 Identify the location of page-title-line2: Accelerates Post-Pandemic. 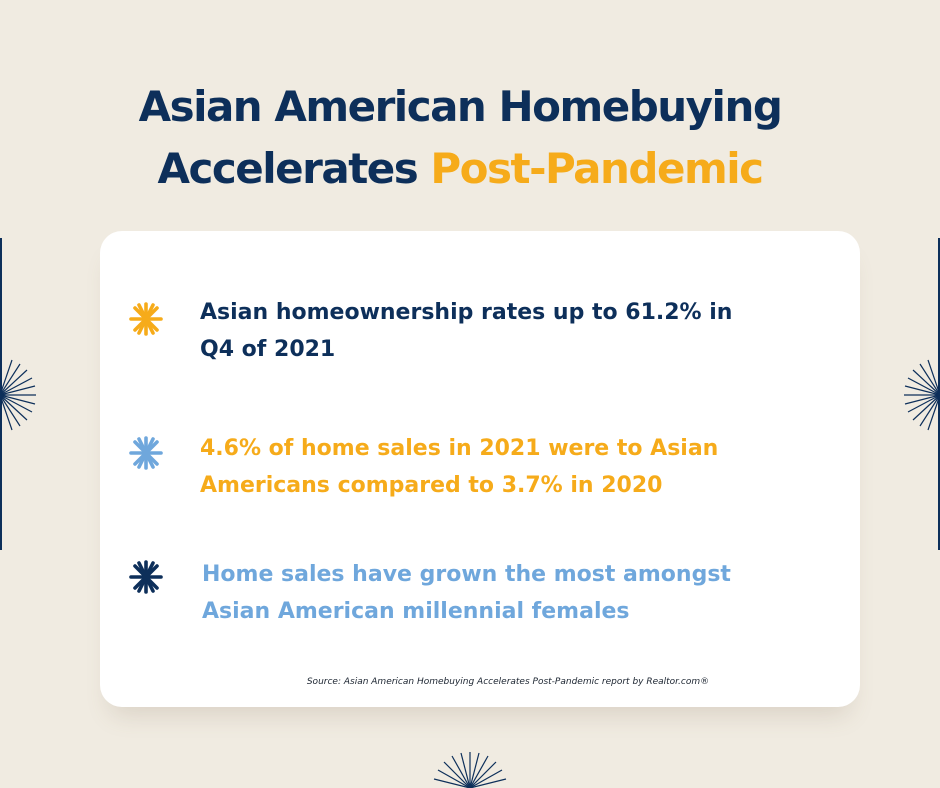
(465, 168).